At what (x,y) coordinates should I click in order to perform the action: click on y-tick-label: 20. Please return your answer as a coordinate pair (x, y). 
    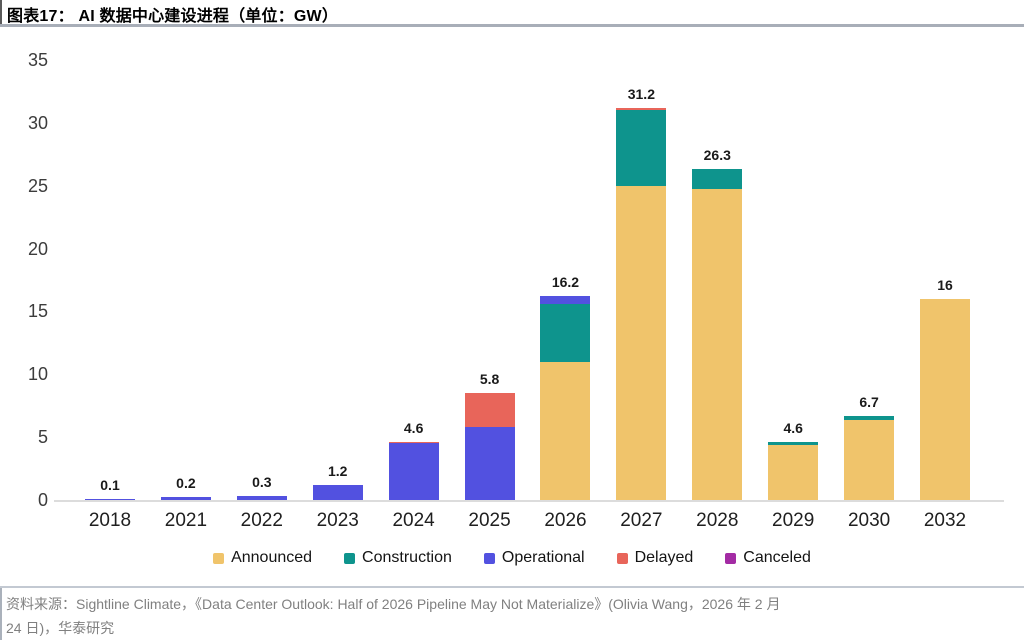
    Looking at the image, I should click on (37, 248).